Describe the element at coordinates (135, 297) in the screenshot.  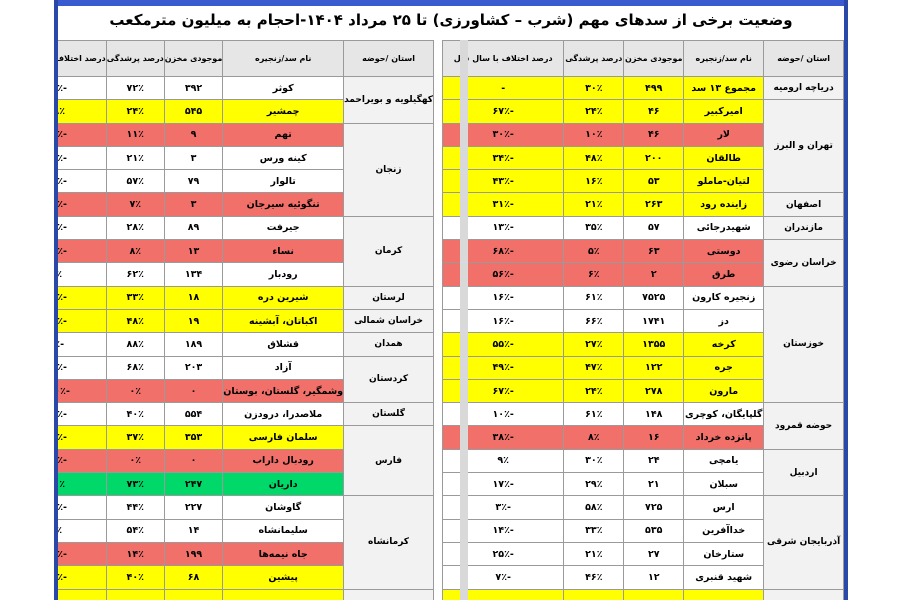
I see `fill-cell: ۳۳٪` at that location.